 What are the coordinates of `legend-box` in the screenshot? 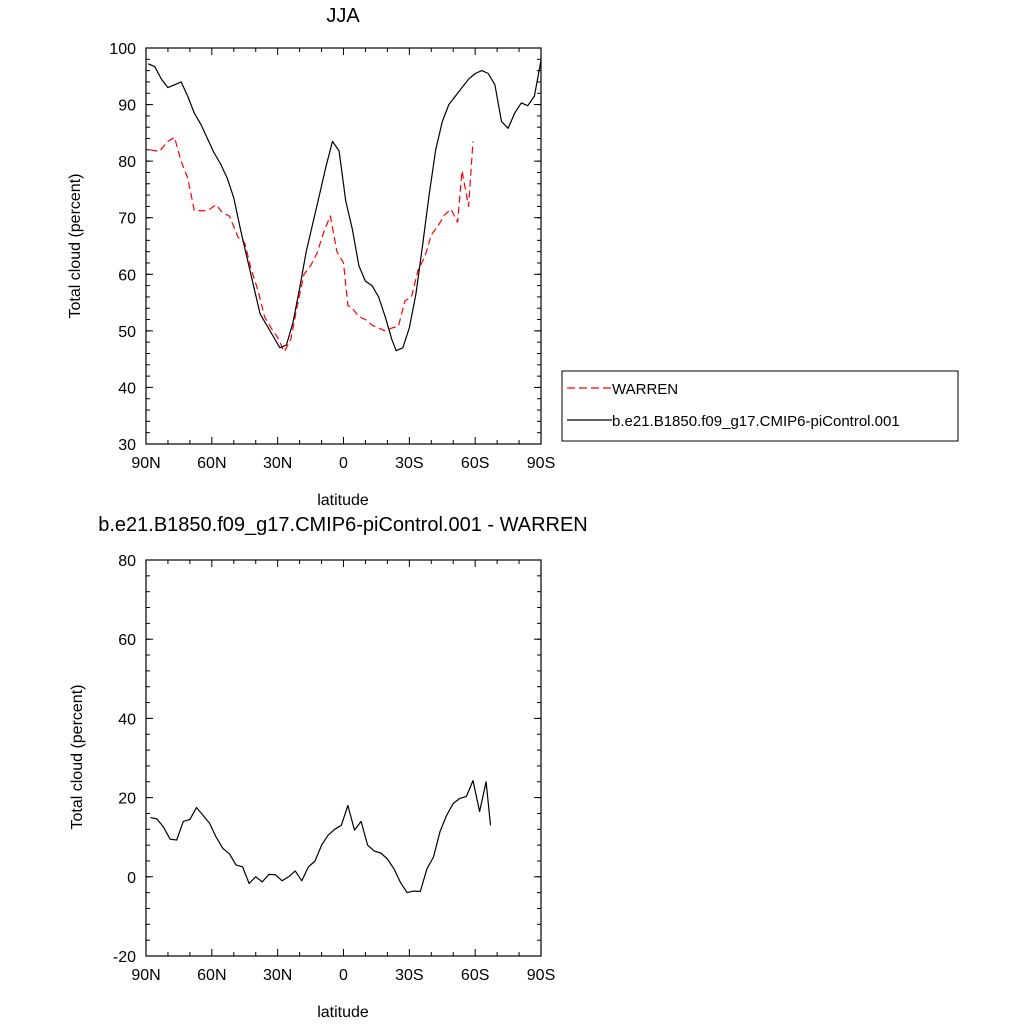 It's located at (760, 406).